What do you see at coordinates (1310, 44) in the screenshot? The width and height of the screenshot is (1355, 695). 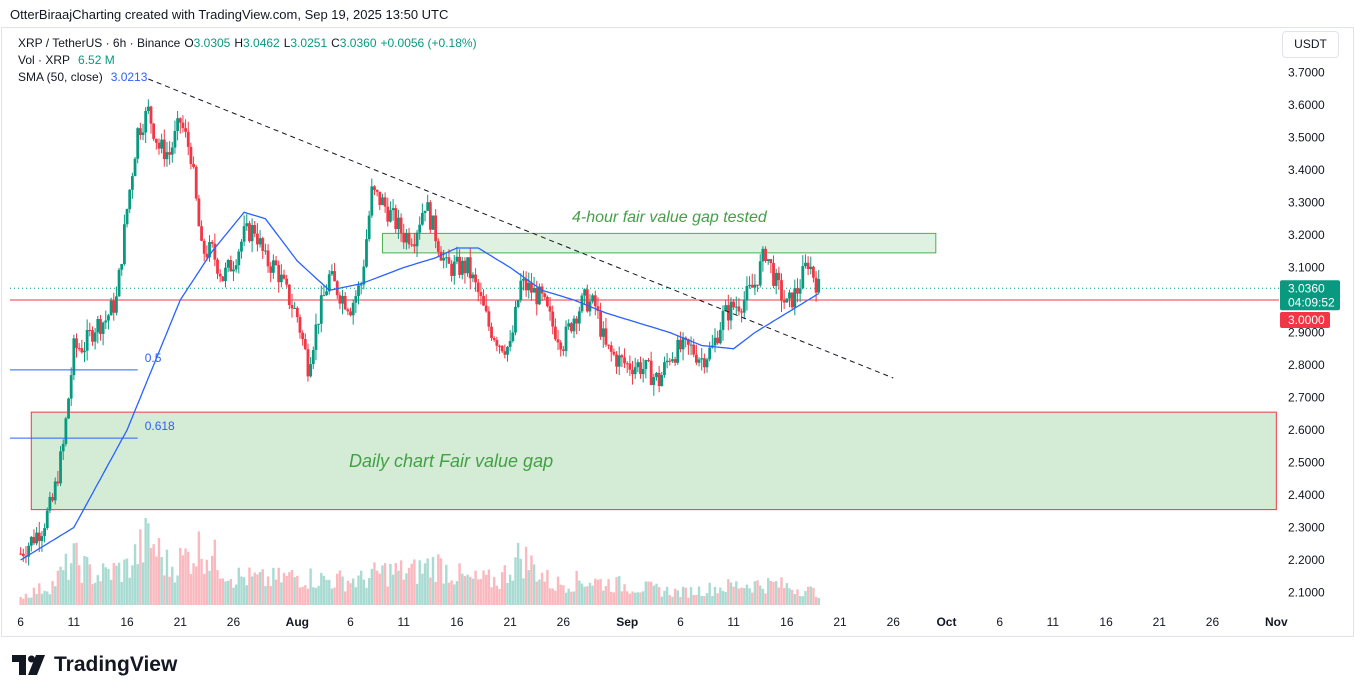 I see `currency-selector: USDT` at bounding box center [1310, 44].